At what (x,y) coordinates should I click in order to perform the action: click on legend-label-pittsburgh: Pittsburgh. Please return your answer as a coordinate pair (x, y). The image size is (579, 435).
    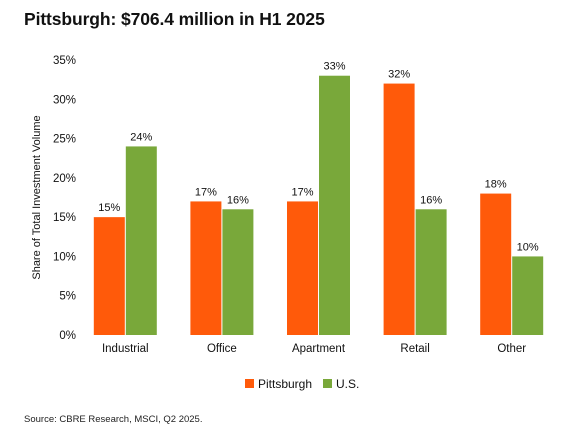
    Looking at the image, I should click on (285, 384).